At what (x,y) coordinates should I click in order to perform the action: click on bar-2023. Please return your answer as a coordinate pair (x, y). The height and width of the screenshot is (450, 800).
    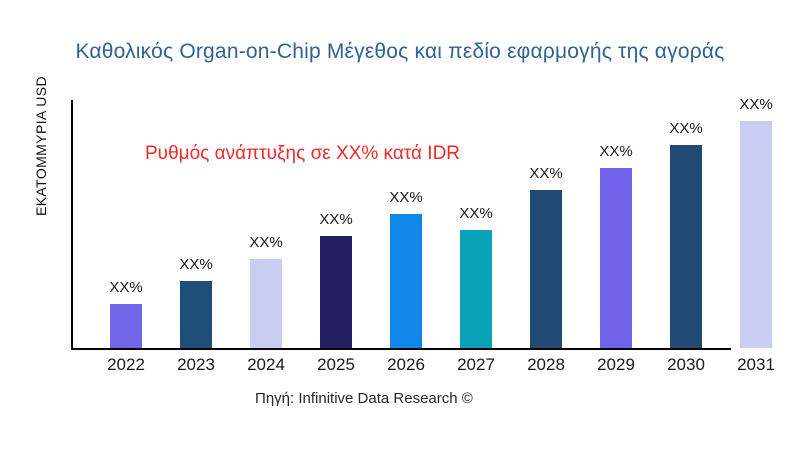
    Looking at the image, I should click on (196, 314).